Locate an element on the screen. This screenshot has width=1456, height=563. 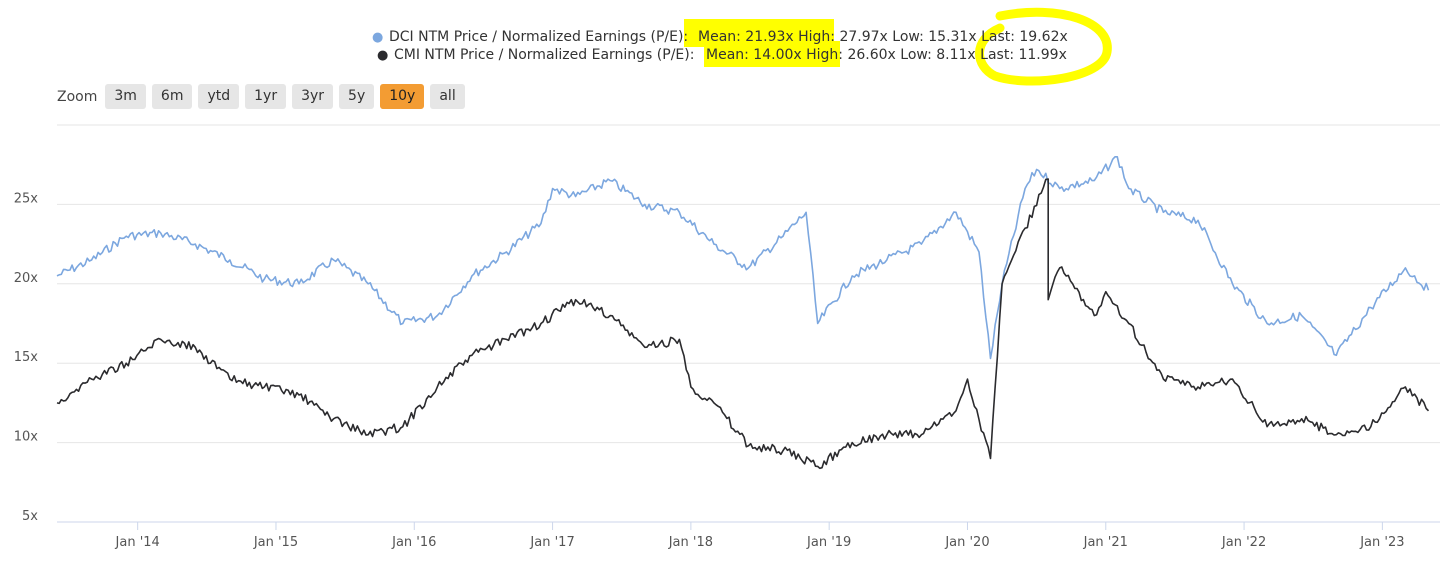
x-tick-label: Jan '22 is located at coordinates (1243, 542).